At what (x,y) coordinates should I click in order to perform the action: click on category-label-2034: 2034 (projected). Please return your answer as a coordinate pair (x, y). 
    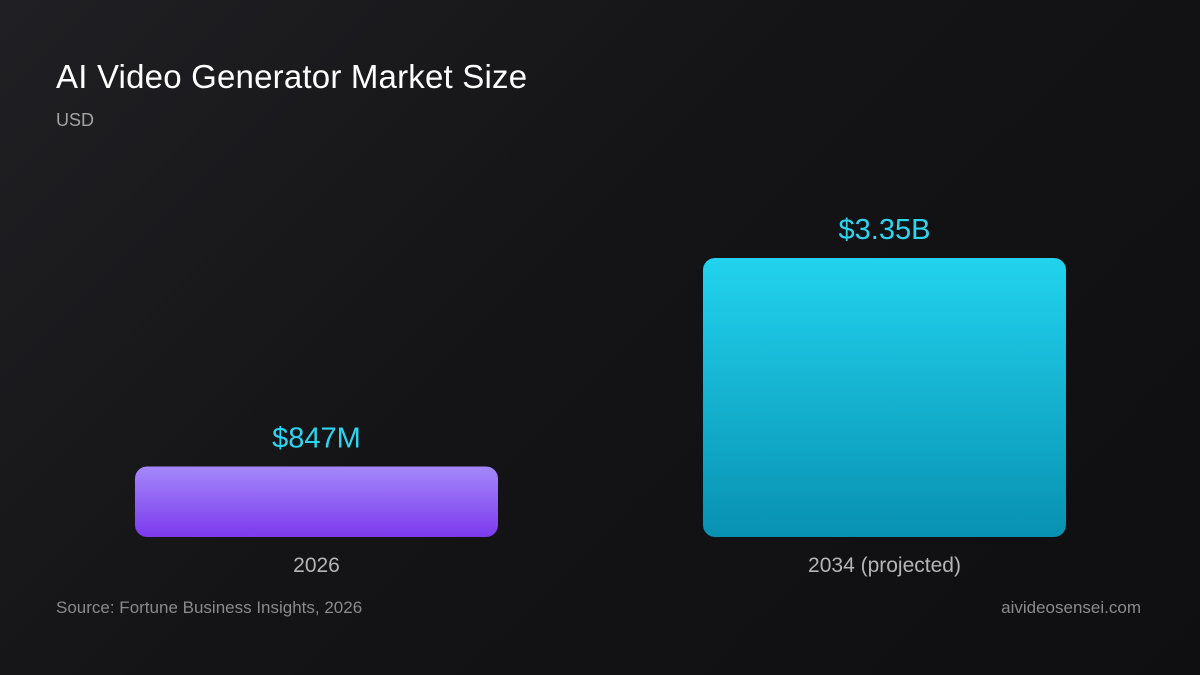
    Looking at the image, I should click on (884, 565).